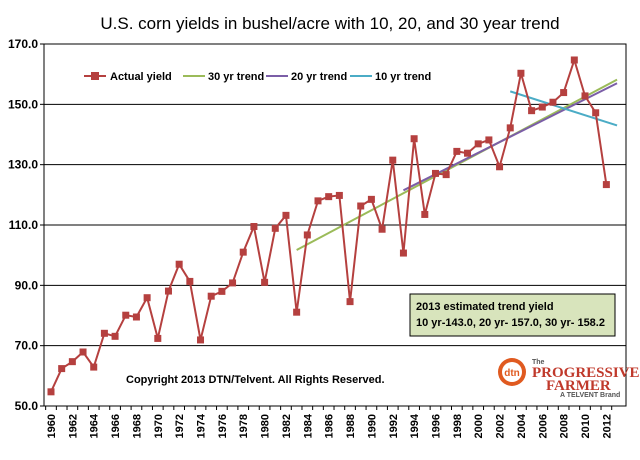 This screenshot has height=460, width=640. Describe the element at coordinates (265, 282) in the screenshot. I see `data-point-1980` at that location.